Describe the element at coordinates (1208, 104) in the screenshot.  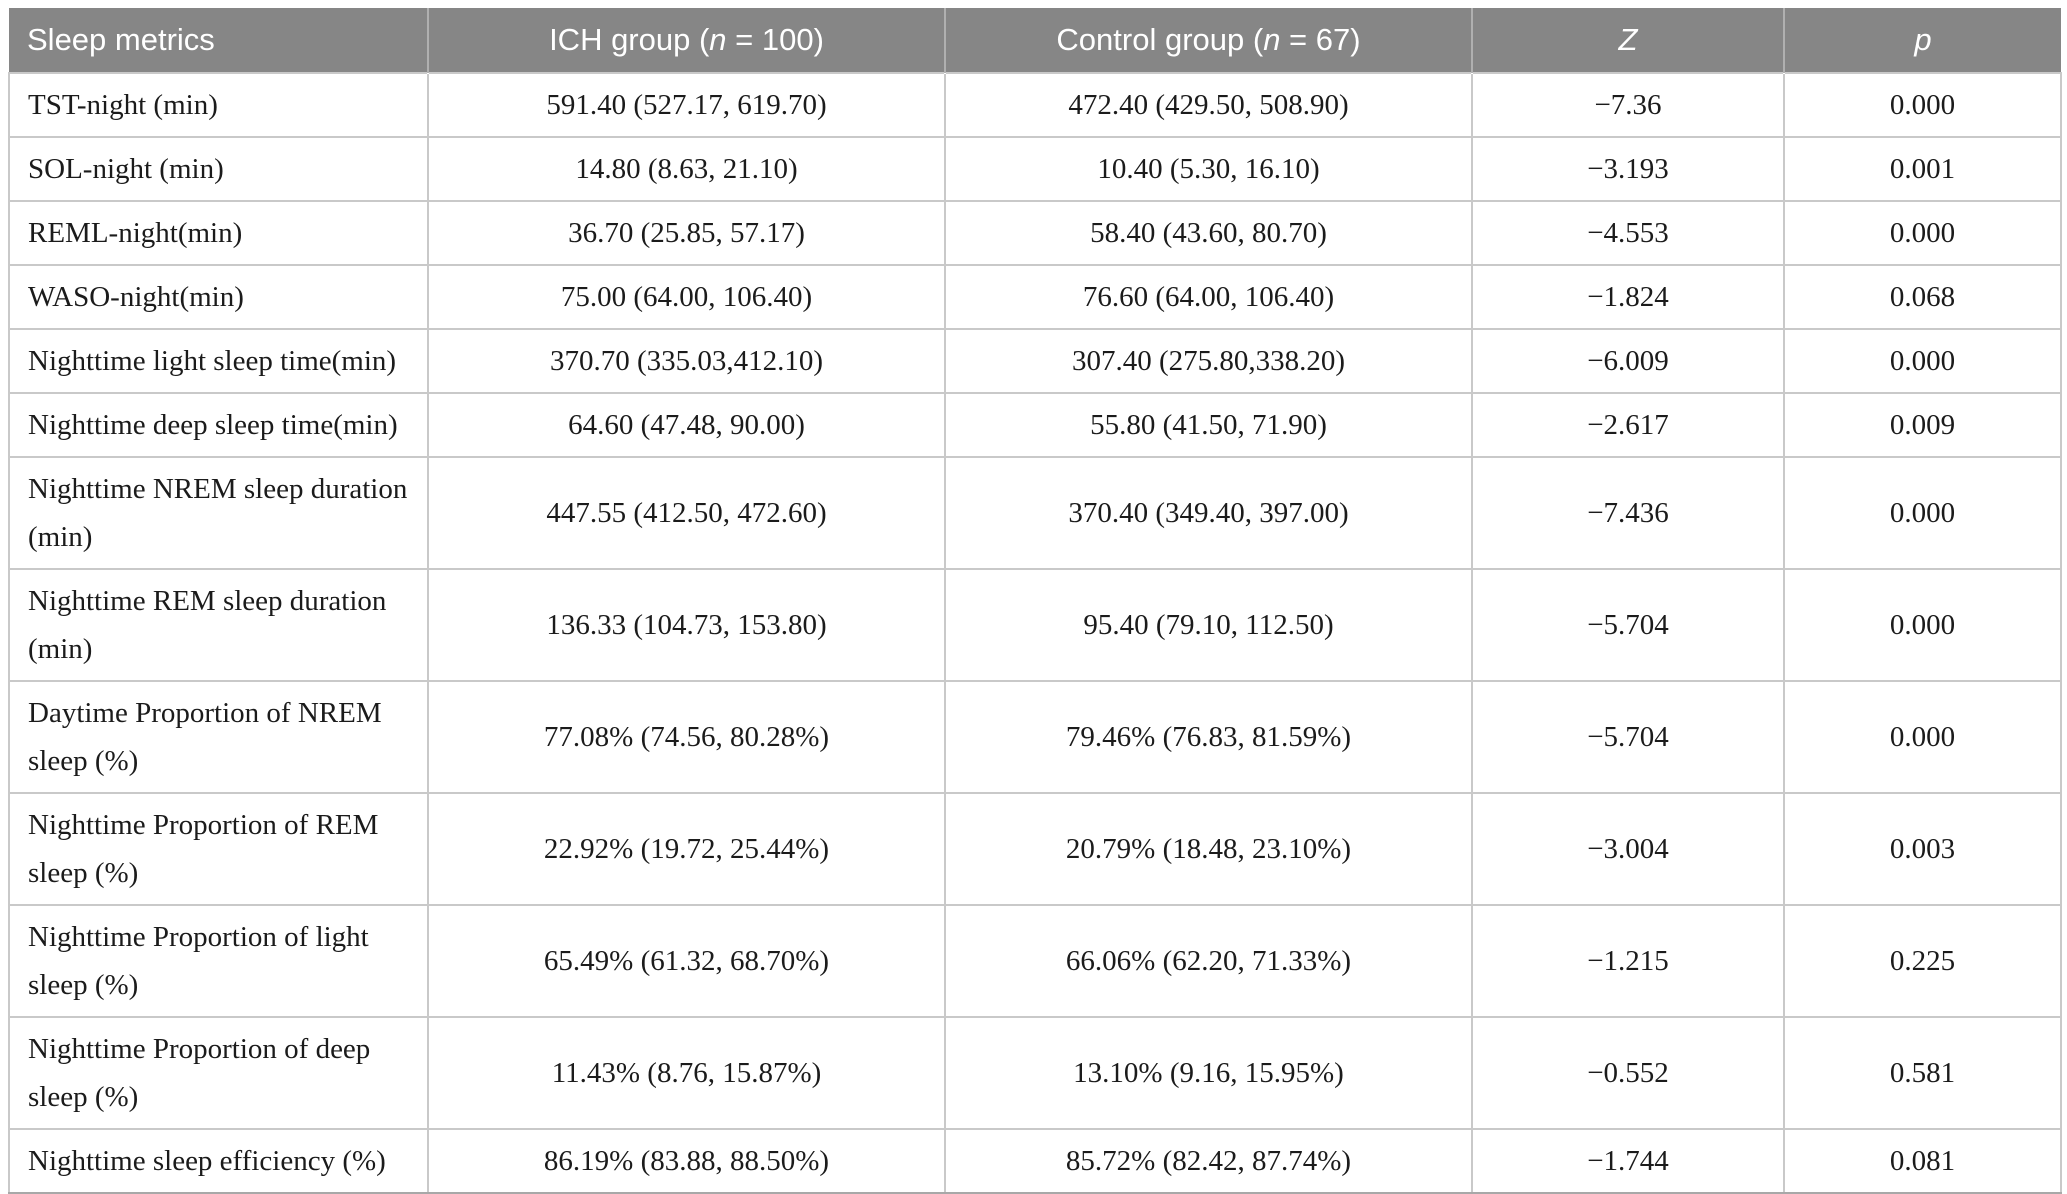
I see `cell-control-value: 472.40 (429.50, 508.90)` at that location.